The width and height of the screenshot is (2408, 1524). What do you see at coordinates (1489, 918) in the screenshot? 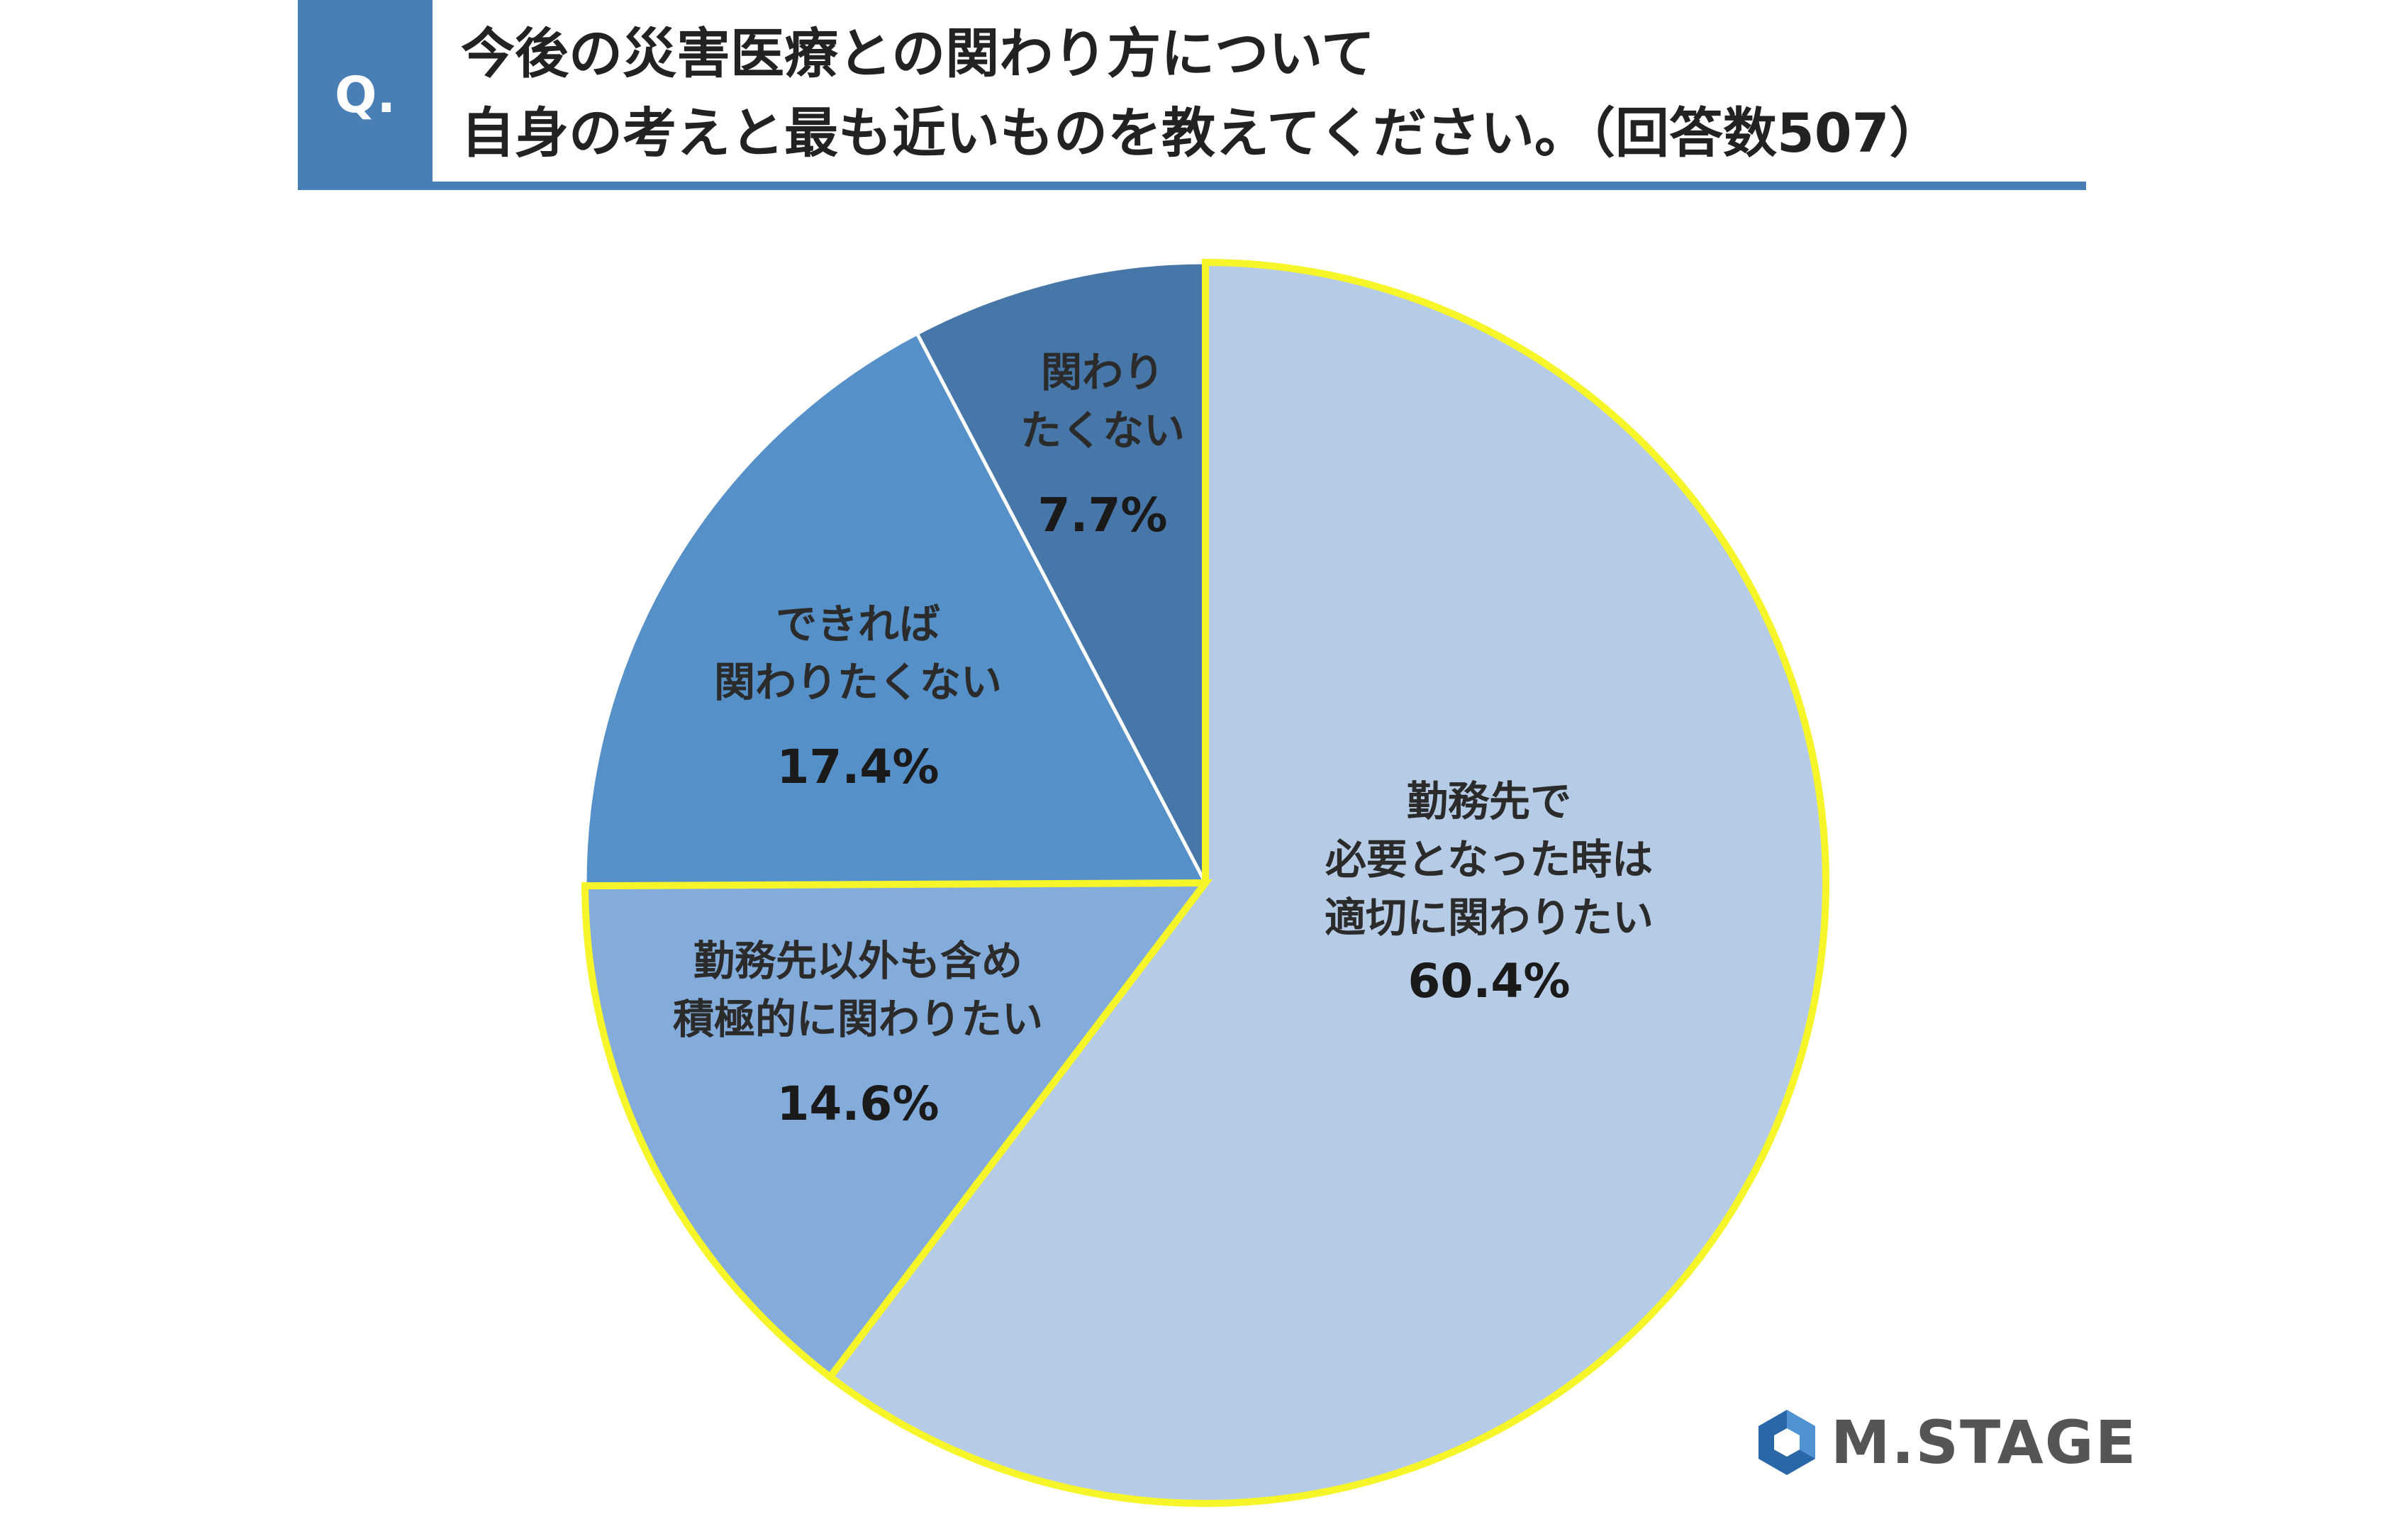
I see `slice-label-1-line-3: 適切に関わりたい` at bounding box center [1489, 918].